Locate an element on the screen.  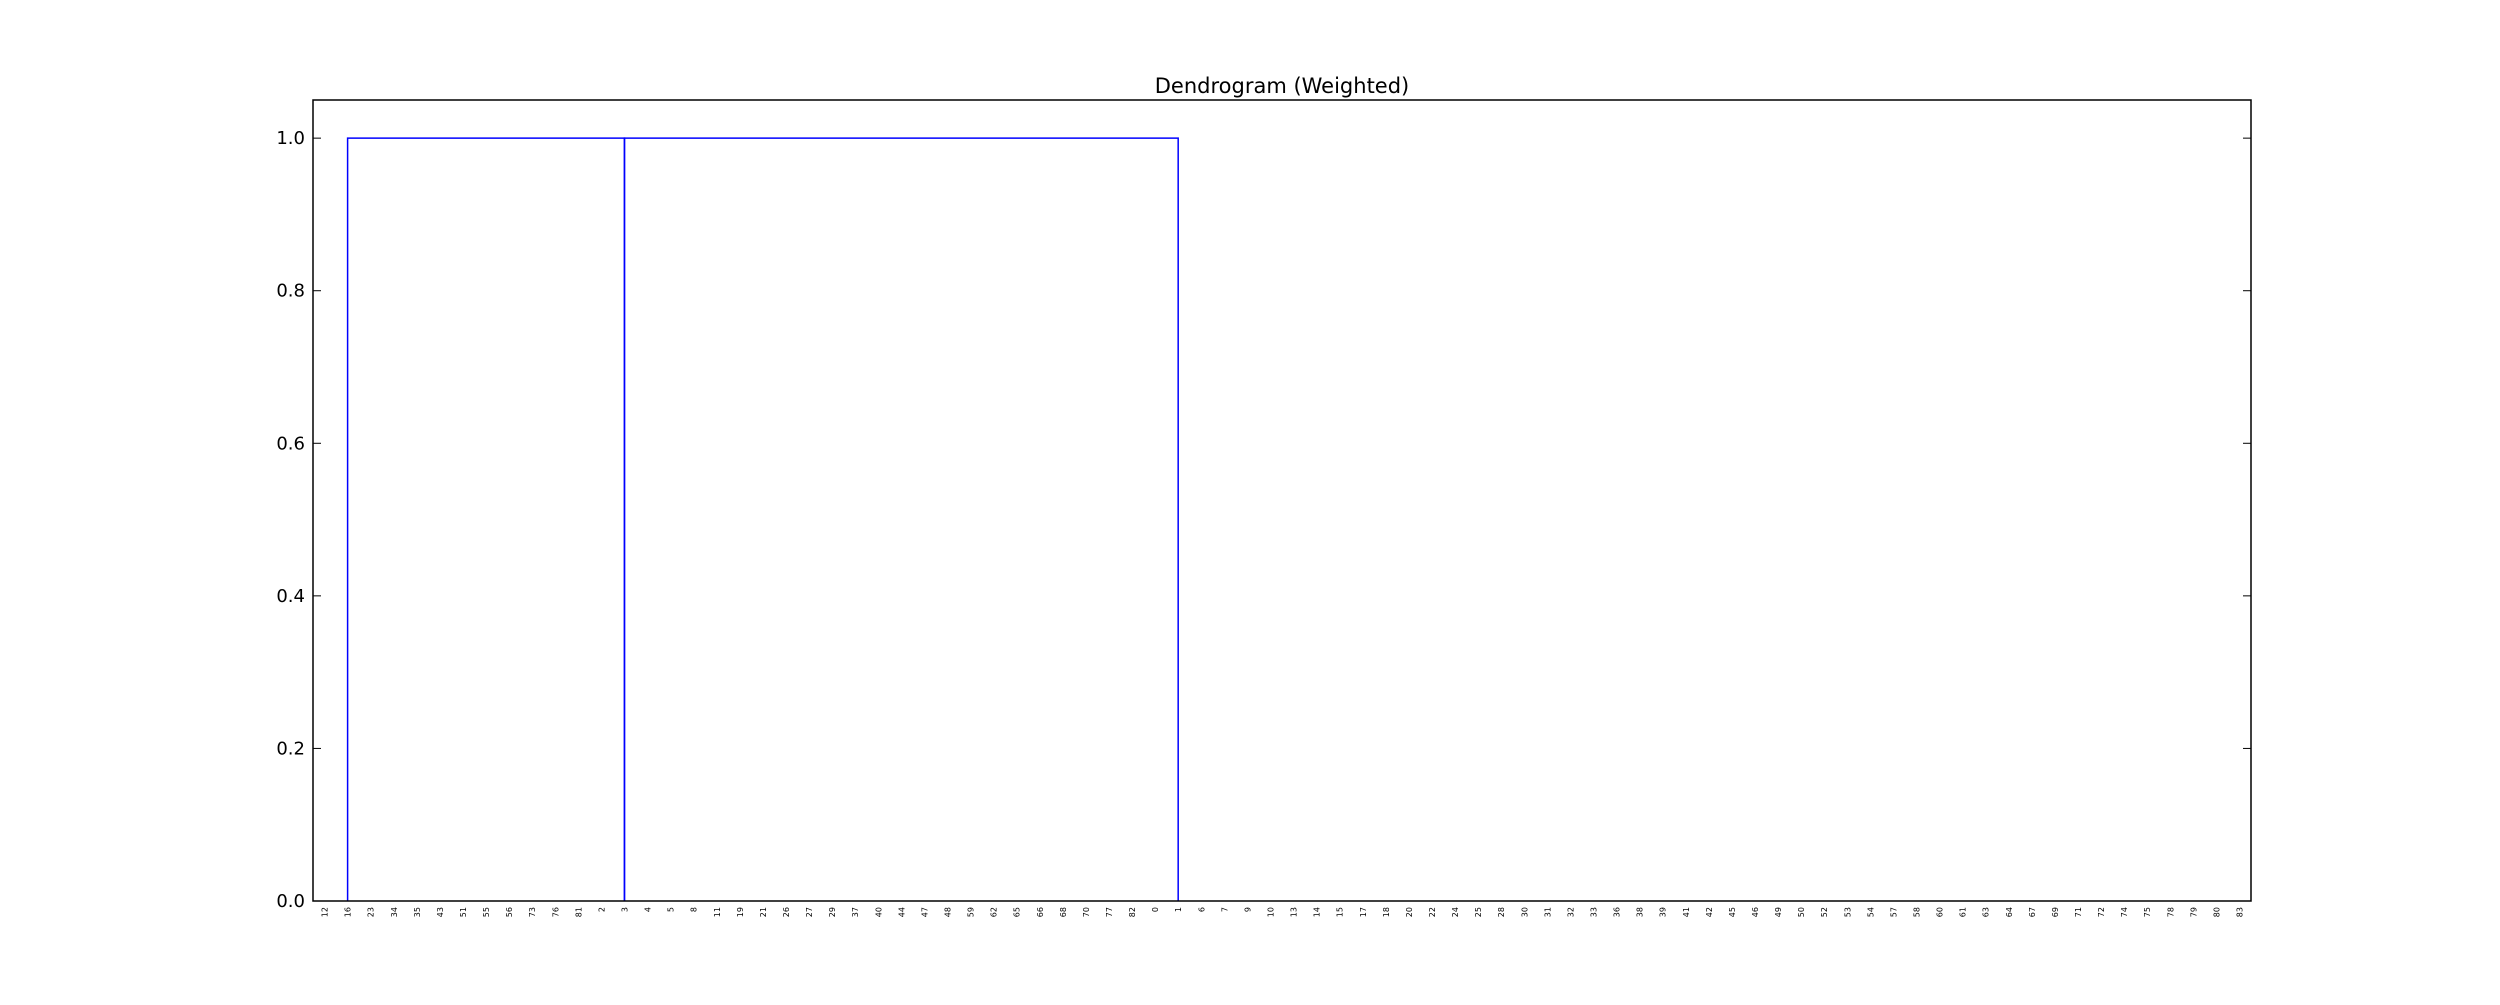
x-leaf-label: 30 is located at coordinates (1524, 912).